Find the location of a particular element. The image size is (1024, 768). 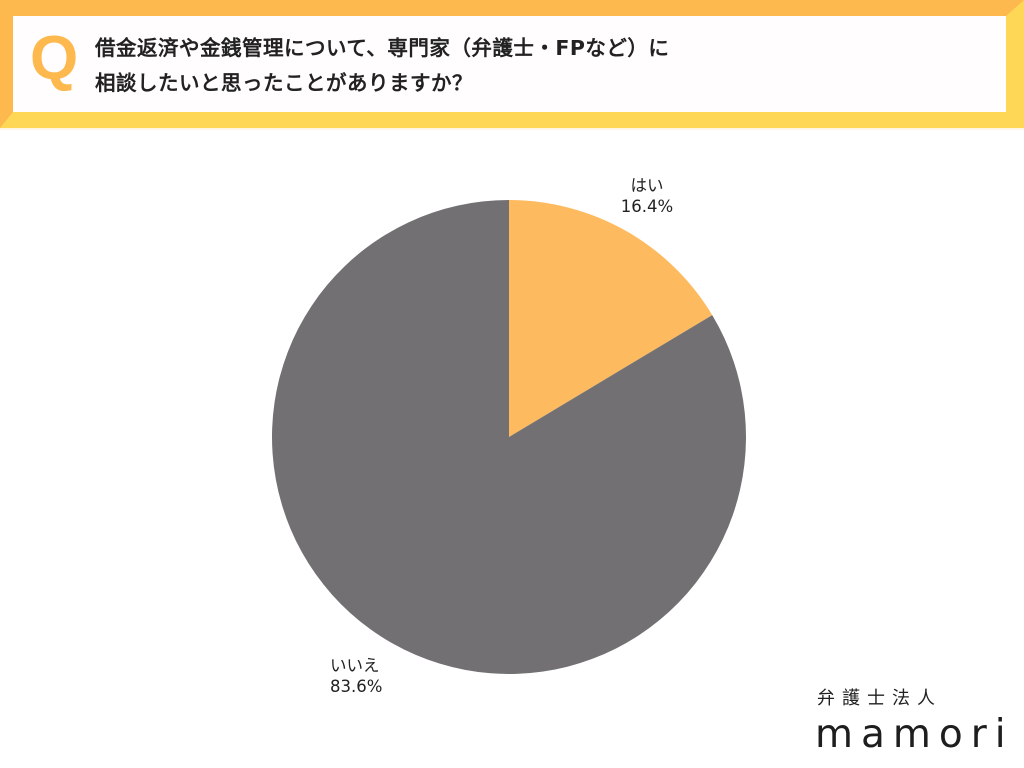

pie-slice-yes is located at coordinates (611, 318).